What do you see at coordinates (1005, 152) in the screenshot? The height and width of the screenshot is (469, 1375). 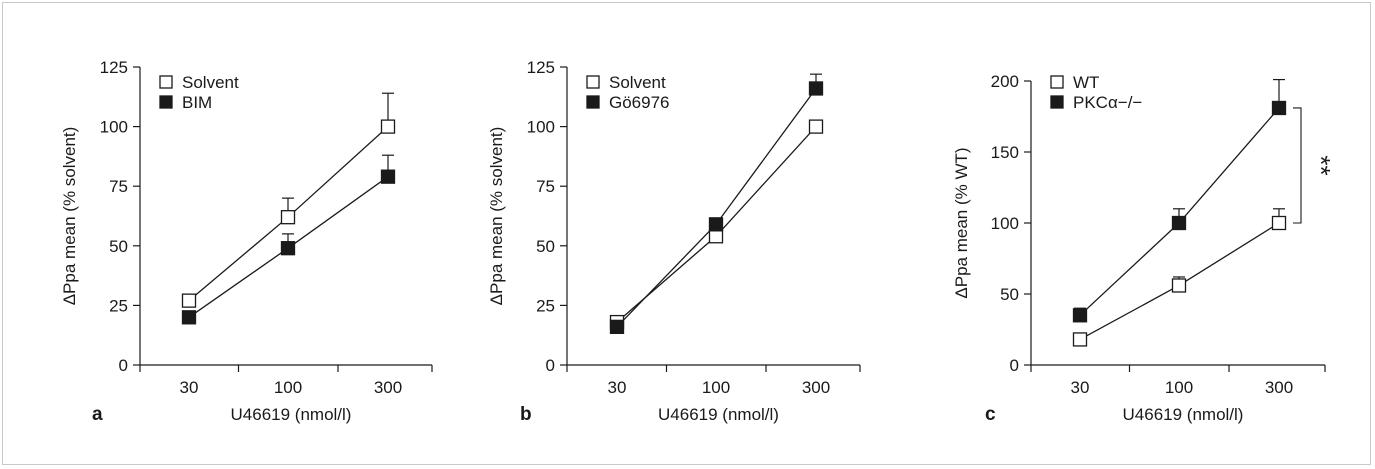 I see `y-tick-label: 150` at bounding box center [1005, 152].